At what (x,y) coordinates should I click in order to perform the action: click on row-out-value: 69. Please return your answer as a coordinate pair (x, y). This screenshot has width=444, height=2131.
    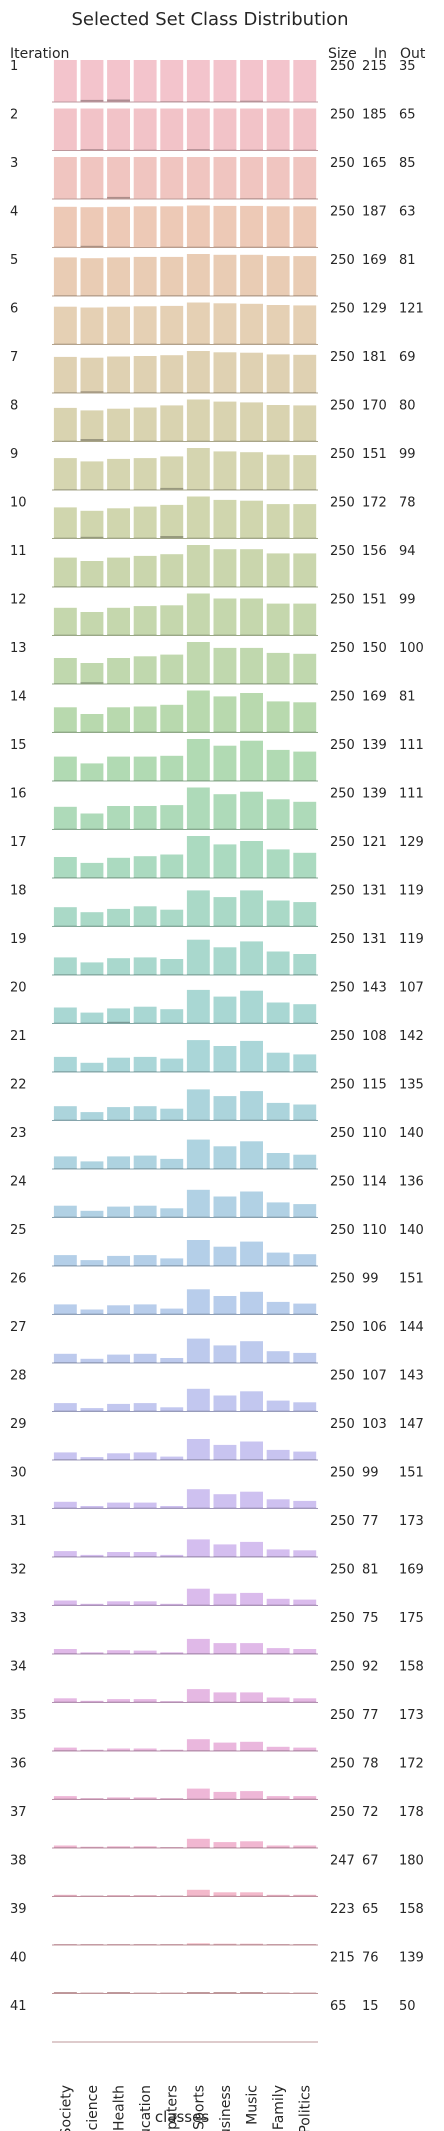
    Looking at the image, I should click on (407, 357).